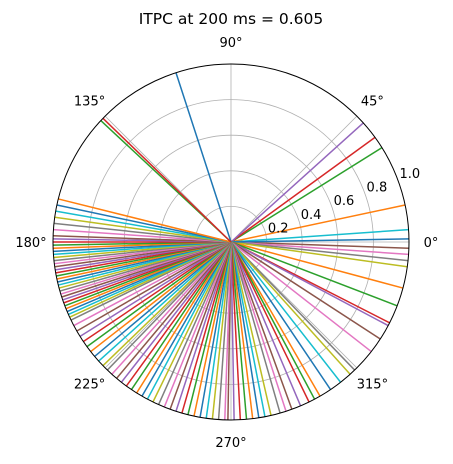  I want to click on angle-tick-label: 270°, so click(230, 443).